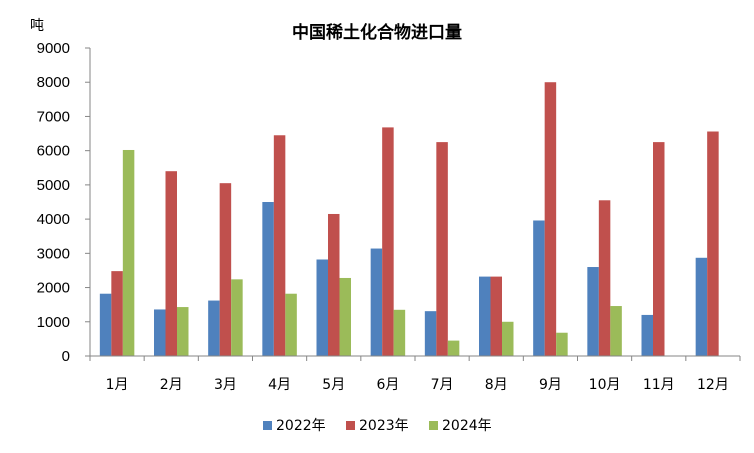 This screenshot has width=754, height=453. Describe the element at coordinates (384, 426) in the screenshot. I see `legend-label: 2023年` at that location.